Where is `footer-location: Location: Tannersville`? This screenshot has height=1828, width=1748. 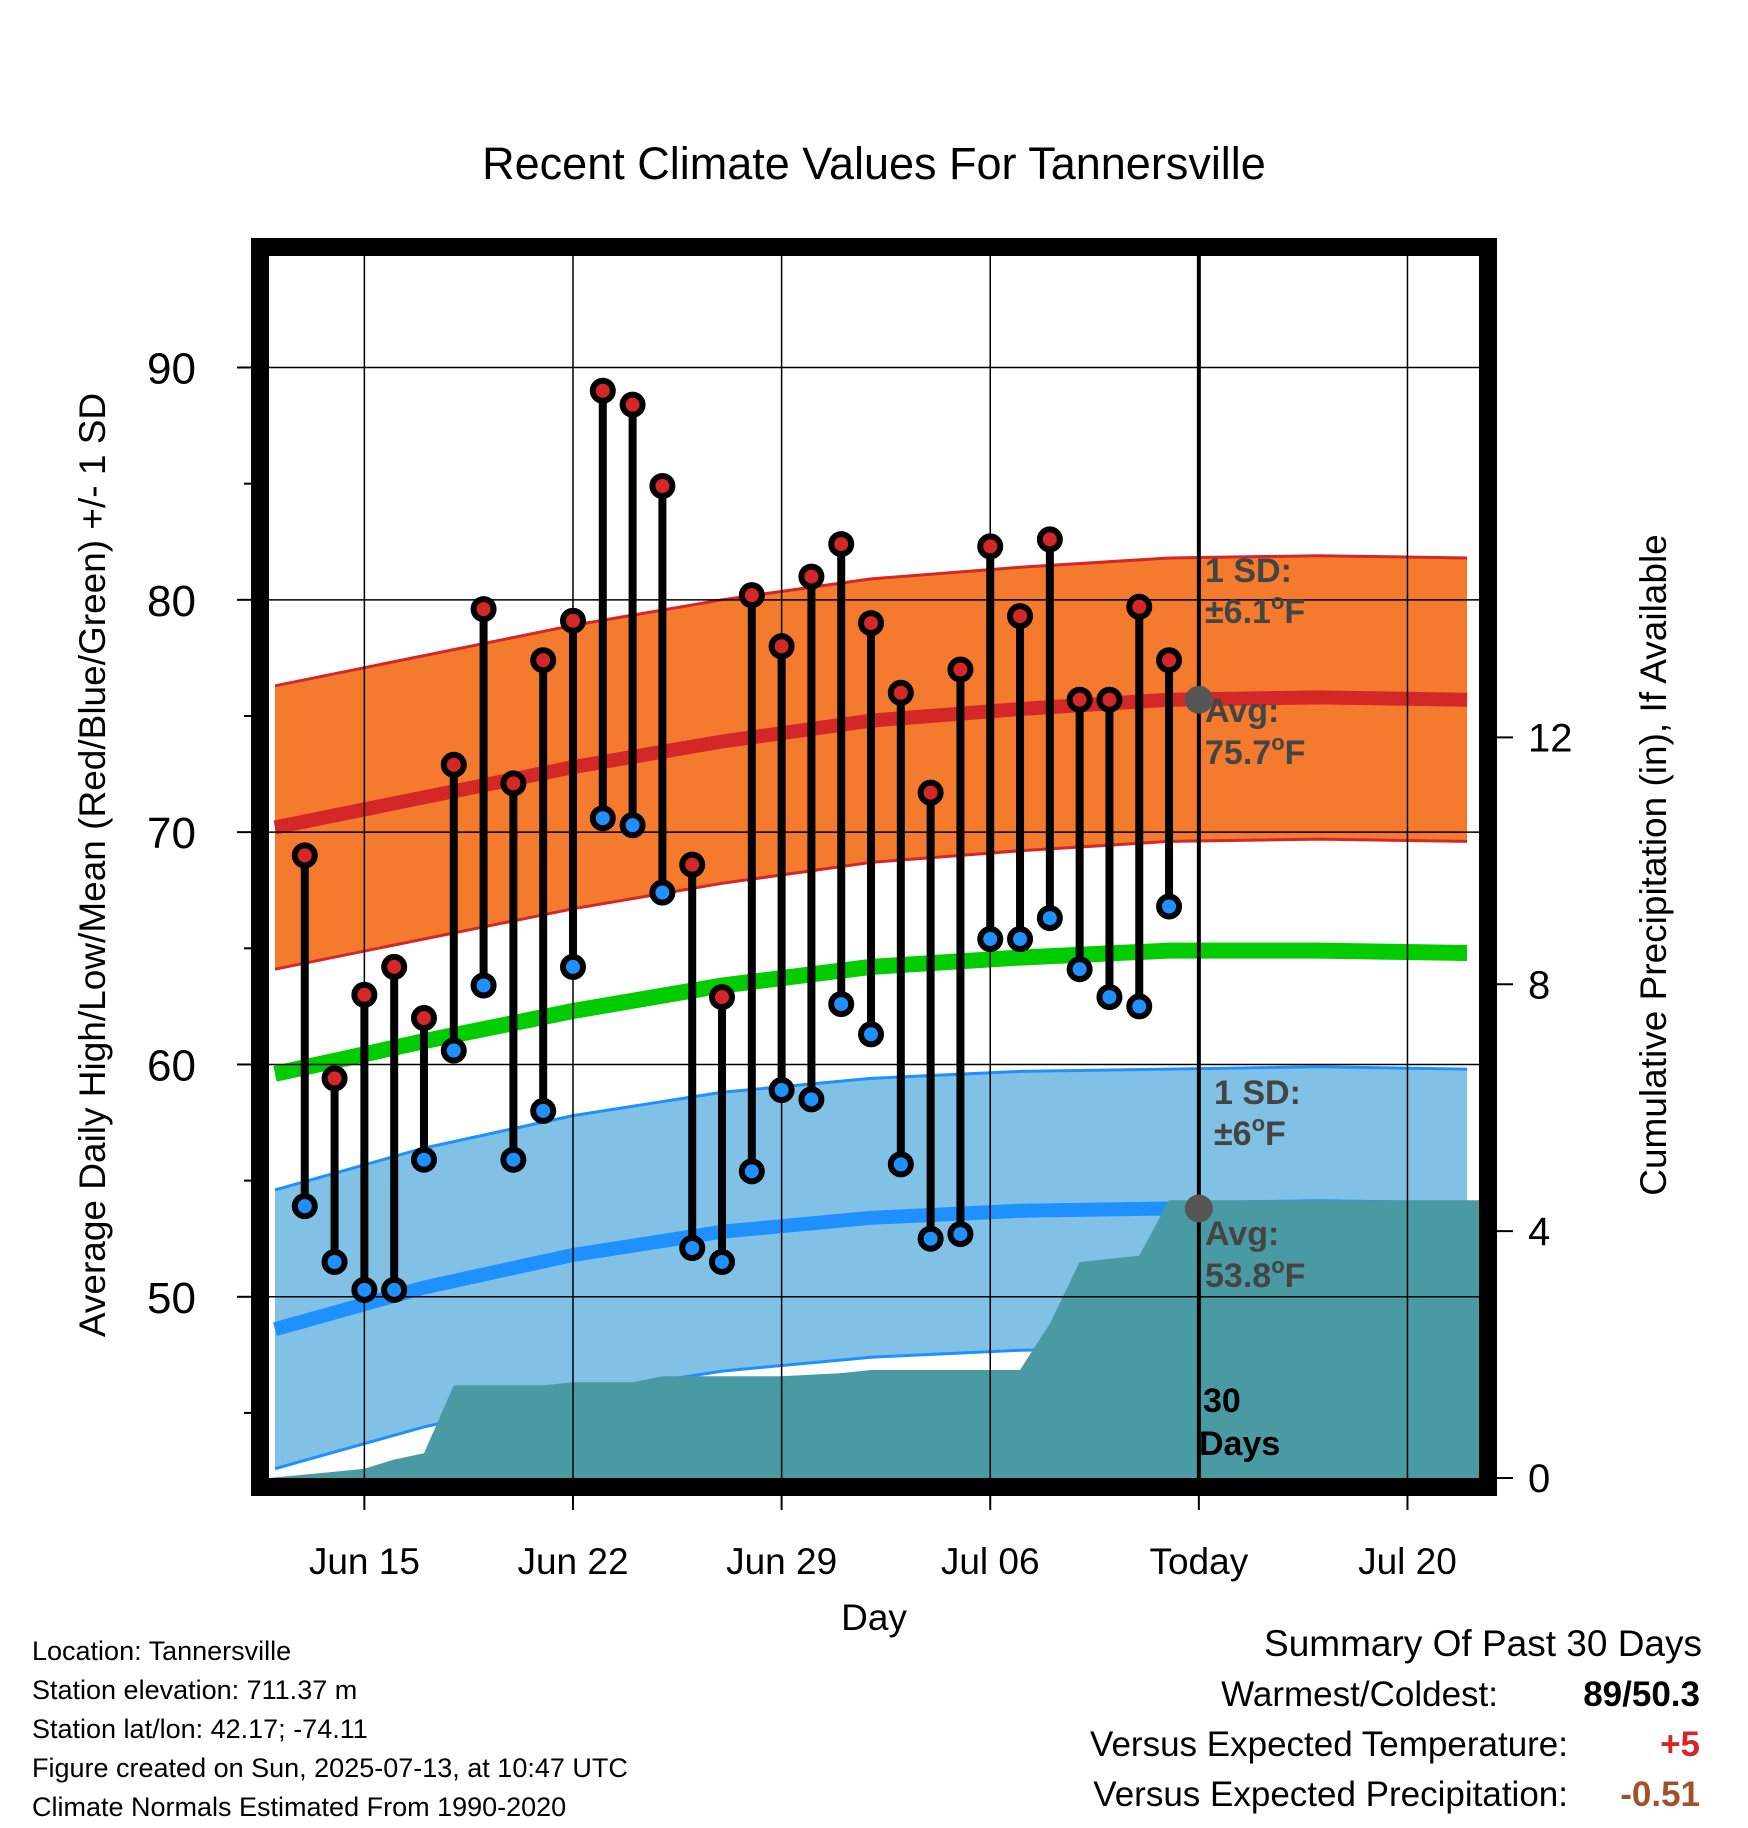
footer-location: Location: Tannersville is located at coordinates (162, 1651).